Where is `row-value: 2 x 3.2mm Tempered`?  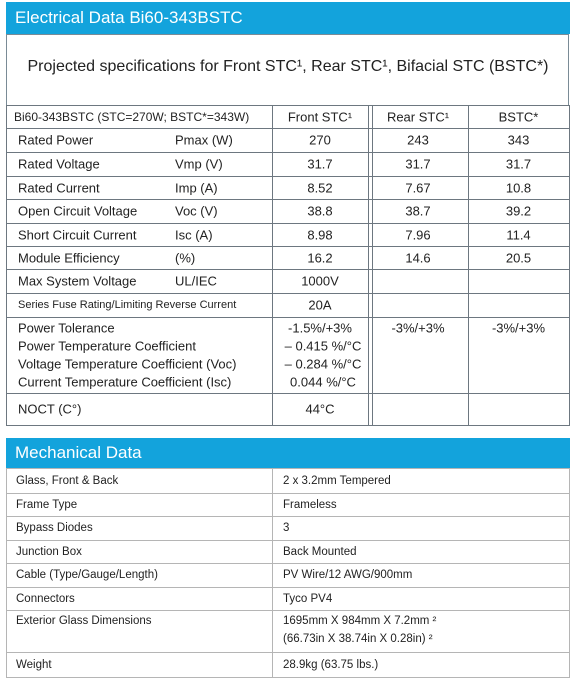
row-value: 2 x 3.2mm Tempered is located at coordinates (337, 480).